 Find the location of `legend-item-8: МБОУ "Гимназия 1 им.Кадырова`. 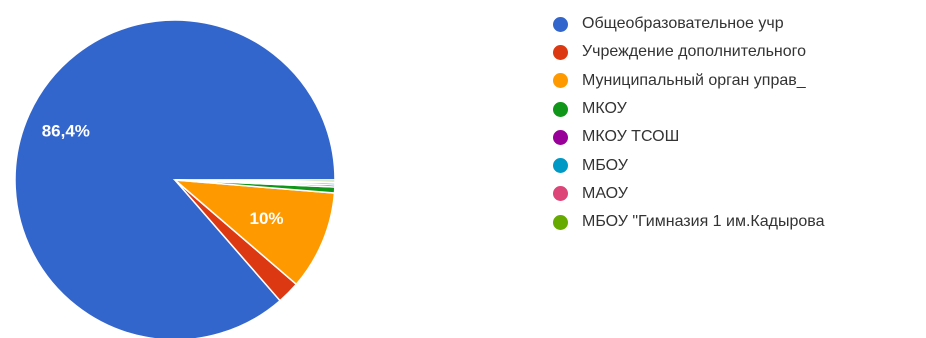

legend-item-8: МБОУ "Гимназия 1 им.Кадырова is located at coordinates (688, 222).